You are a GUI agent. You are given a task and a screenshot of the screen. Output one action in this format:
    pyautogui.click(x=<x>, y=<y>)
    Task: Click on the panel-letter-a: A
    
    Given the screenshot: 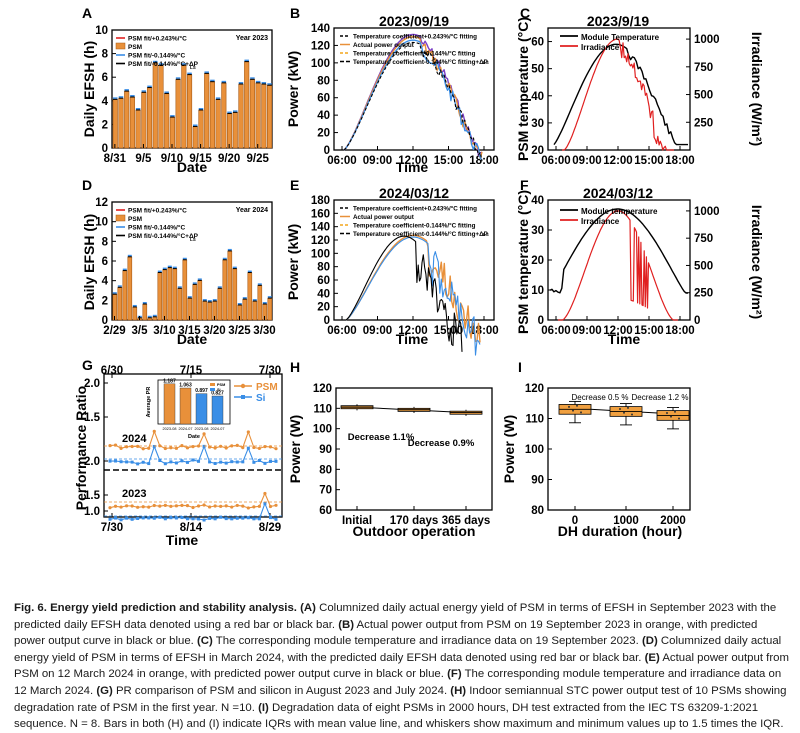 What is the action you would take?
    pyautogui.click(x=87, y=13)
    